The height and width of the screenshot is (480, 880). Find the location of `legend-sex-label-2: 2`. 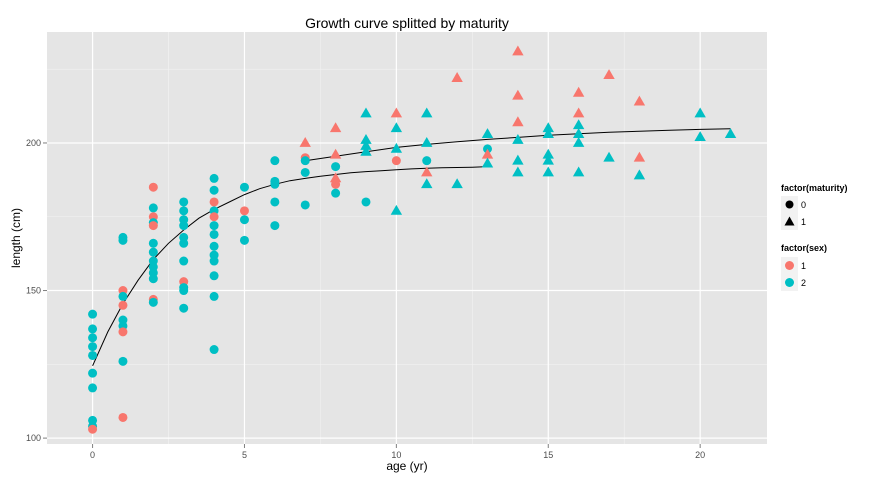

legend-sex-label-2: 2 is located at coordinates (803, 283).